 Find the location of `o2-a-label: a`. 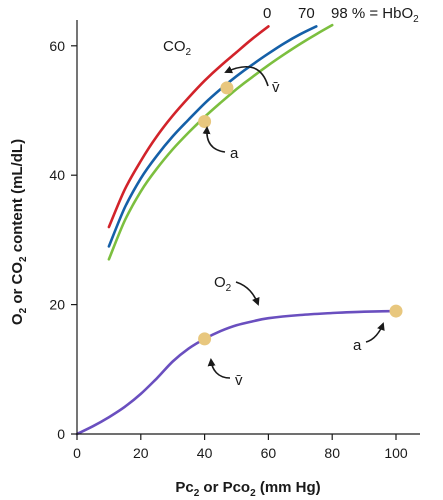

o2-a-label: a is located at coordinates (357, 345).